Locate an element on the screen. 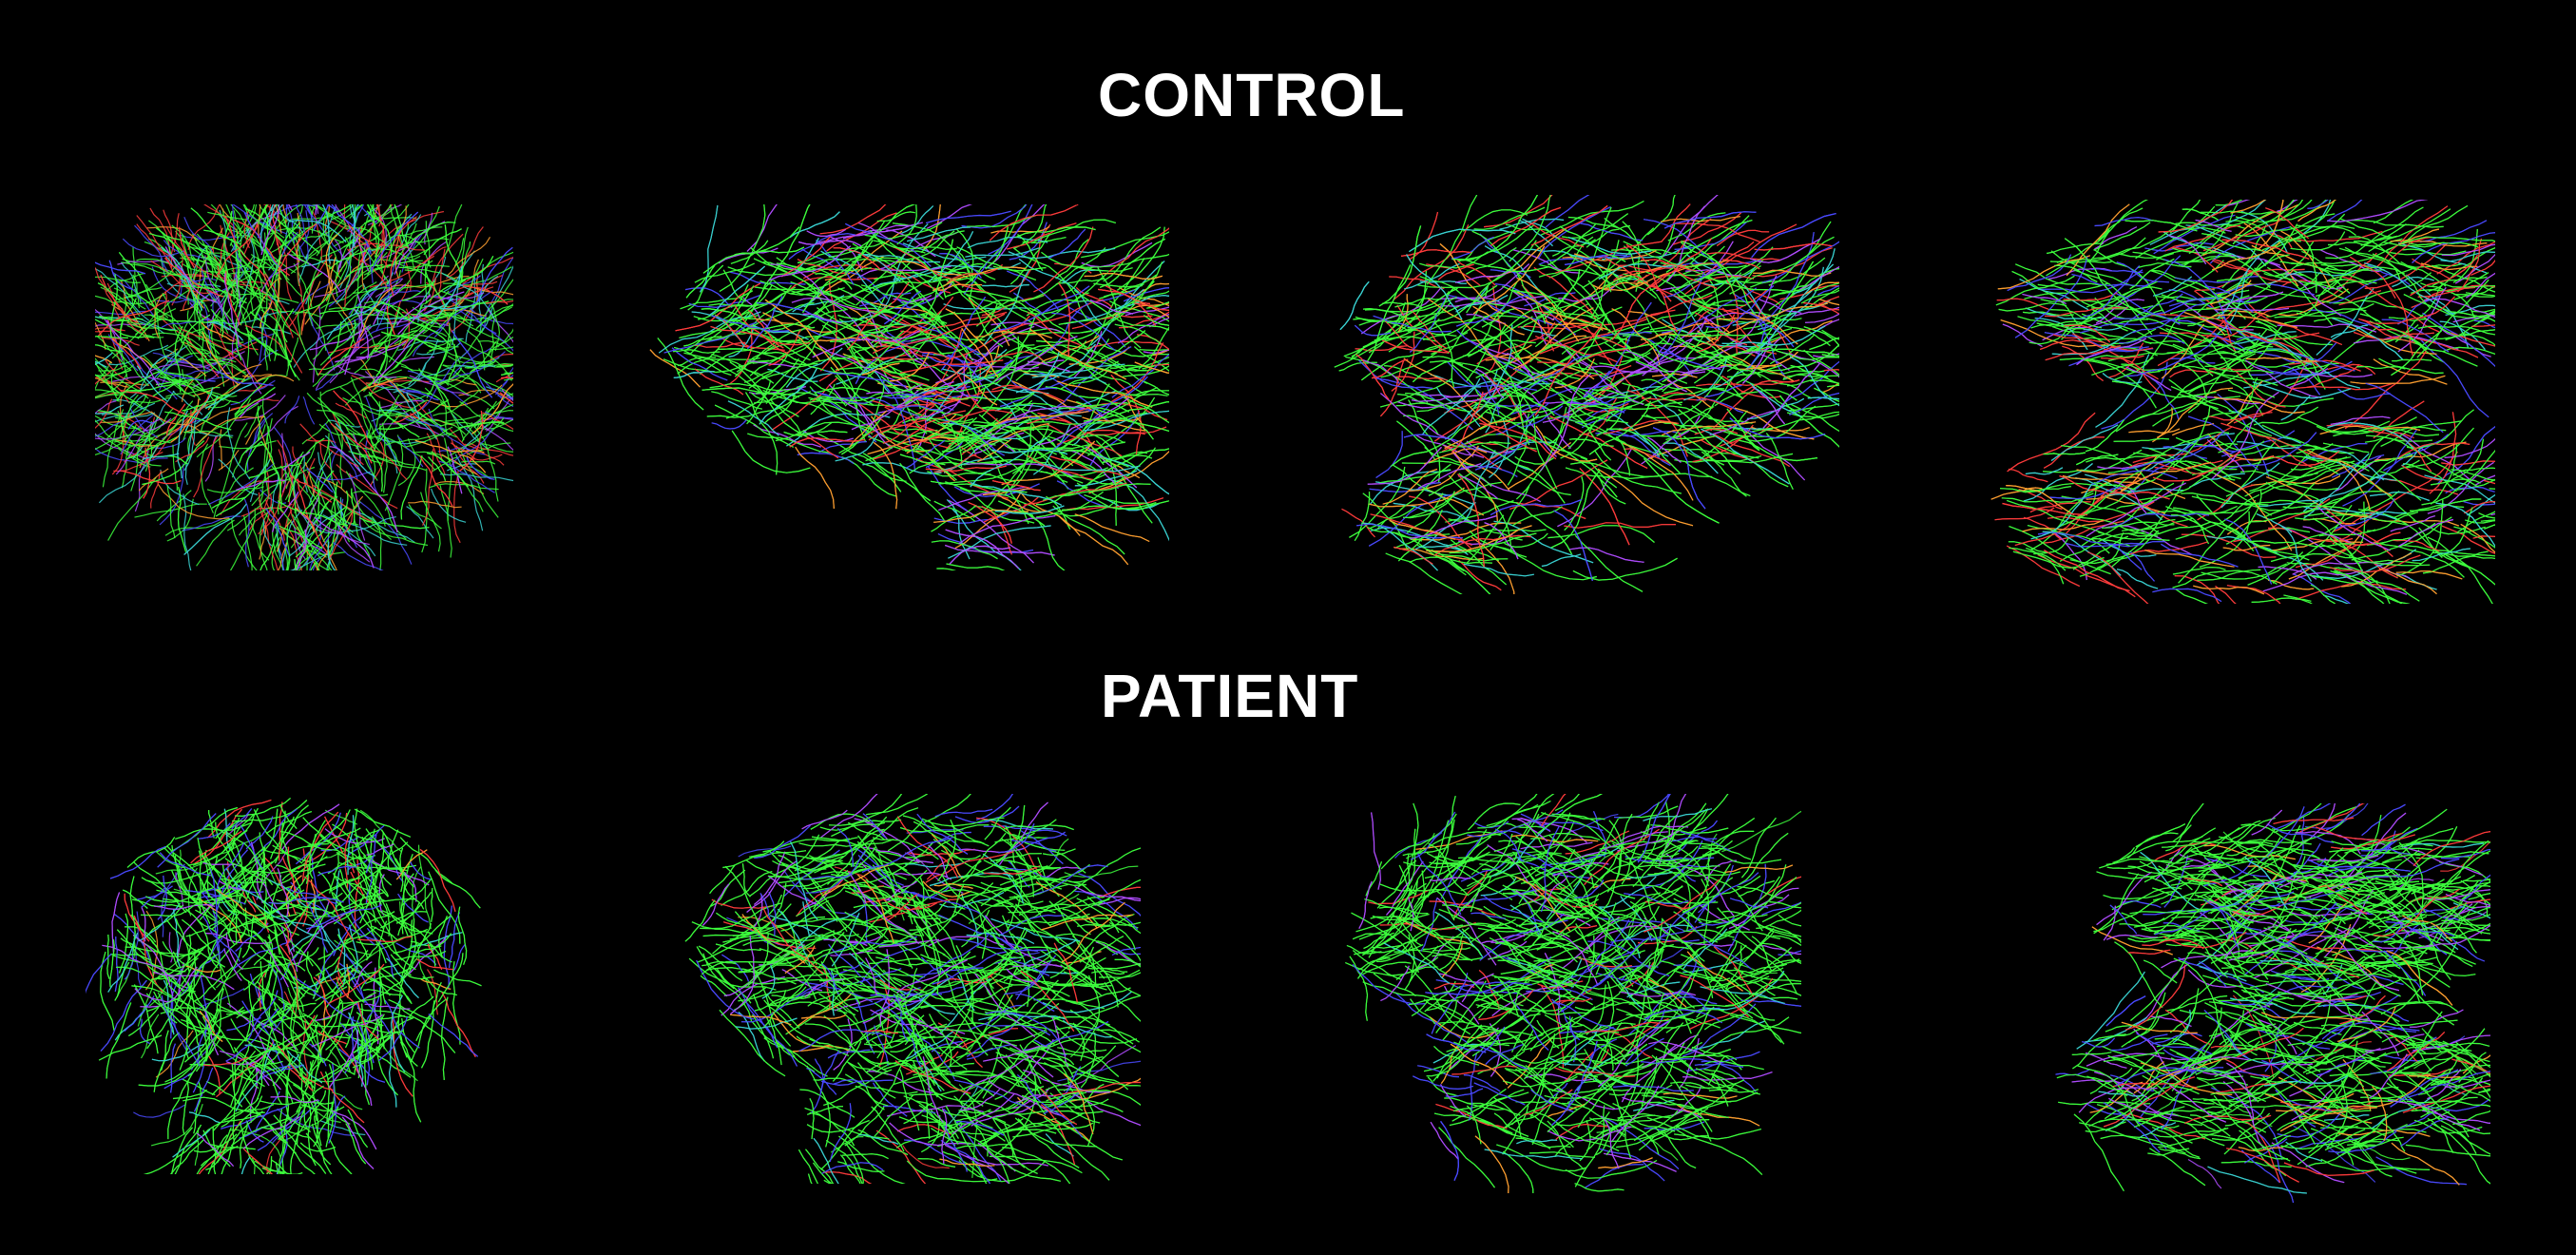 The width and height of the screenshot is (2576, 1255). patient-sagittal-left-tractography is located at coordinates (903, 989).